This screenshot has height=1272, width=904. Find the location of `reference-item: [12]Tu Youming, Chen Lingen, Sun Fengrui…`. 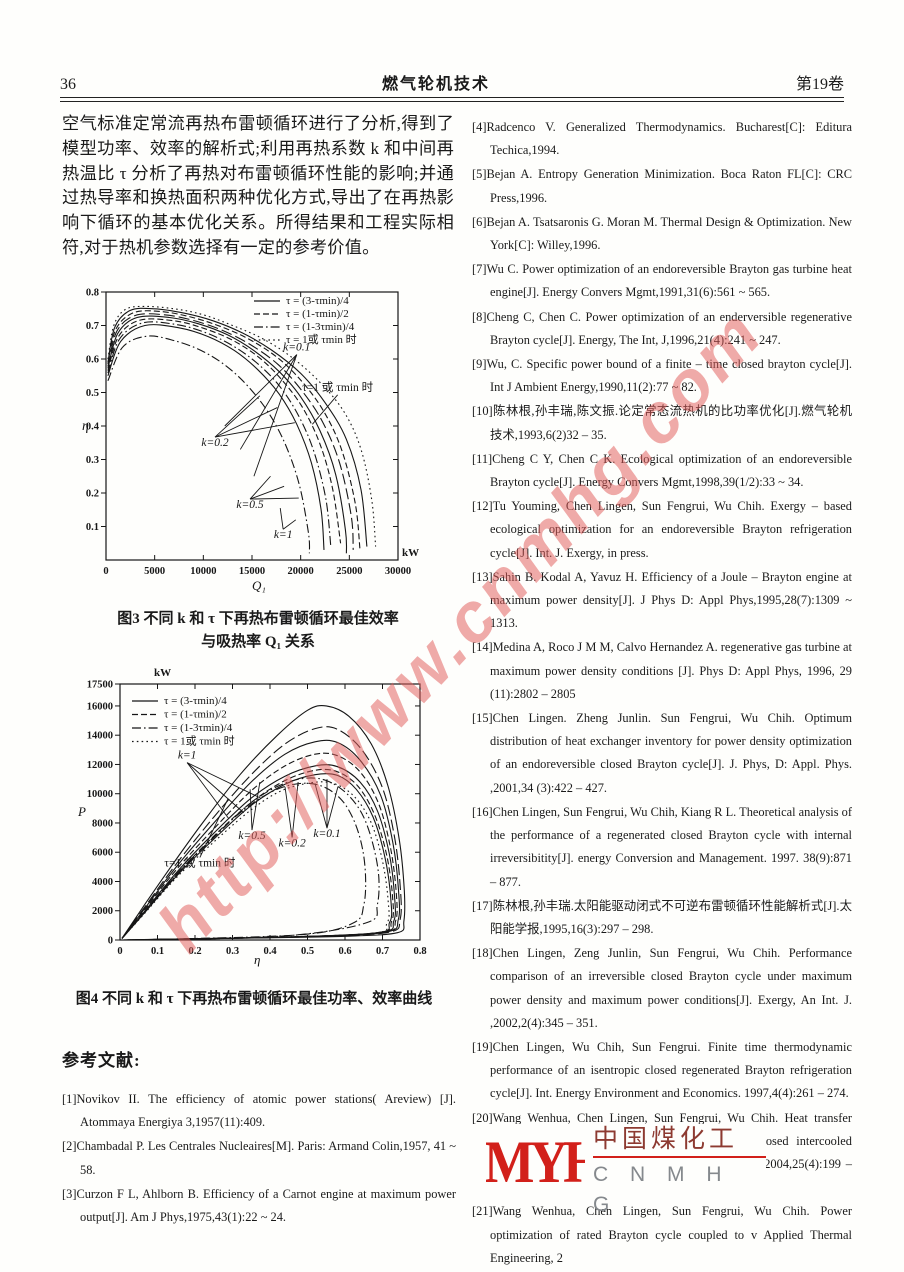

reference-item: [12]Tu Youming, Chen Lingen, Sun Fengrui… is located at coordinates (662, 529).